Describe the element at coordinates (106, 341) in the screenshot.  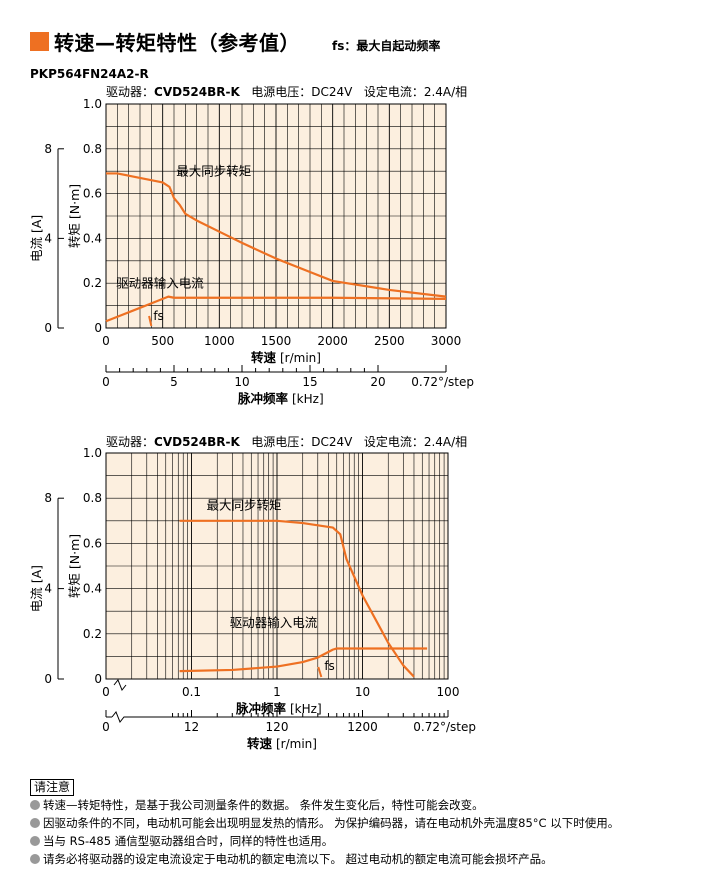
I see `x-tick-label: 0` at that location.